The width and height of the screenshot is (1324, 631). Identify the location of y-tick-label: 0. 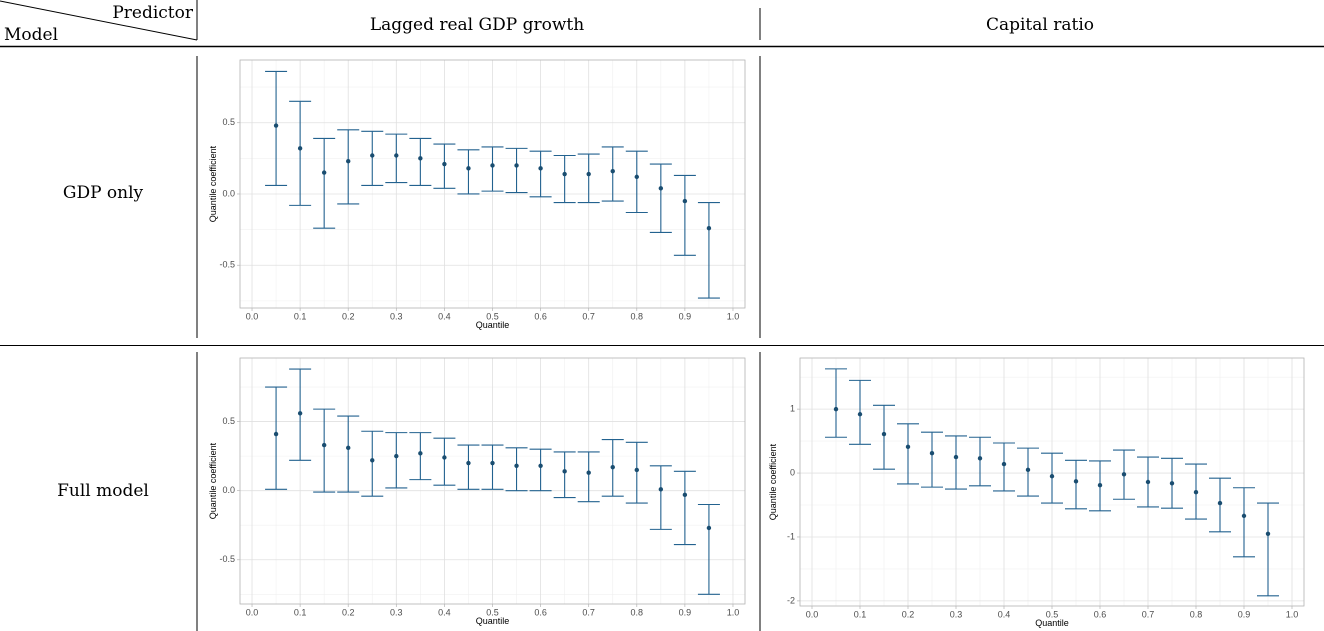
(792, 472).